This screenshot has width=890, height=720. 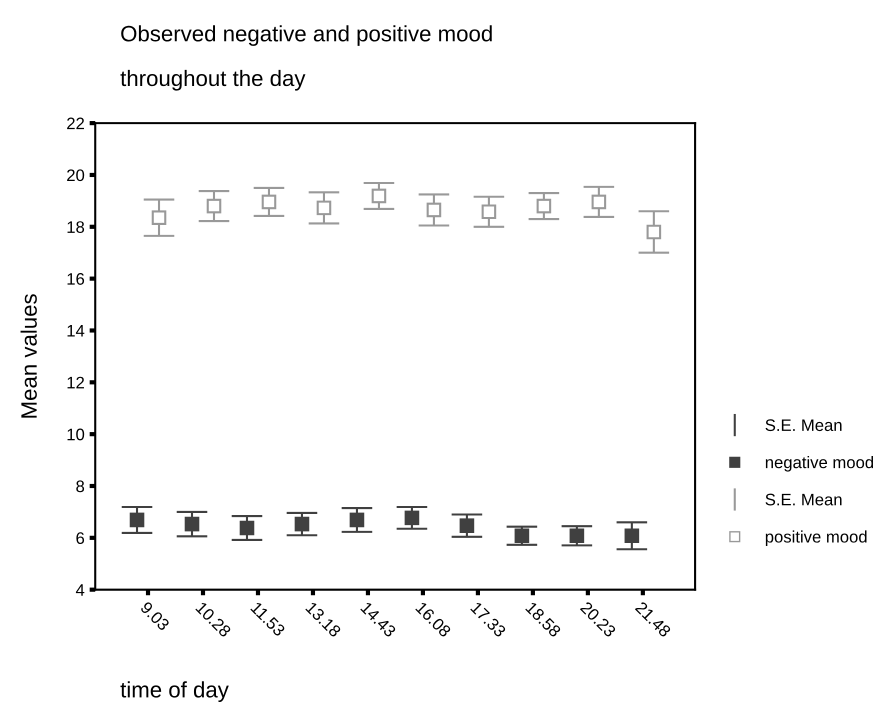 What do you see at coordinates (80, 590) in the screenshot?
I see `y-tick-label: 4` at bounding box center [80, 590].